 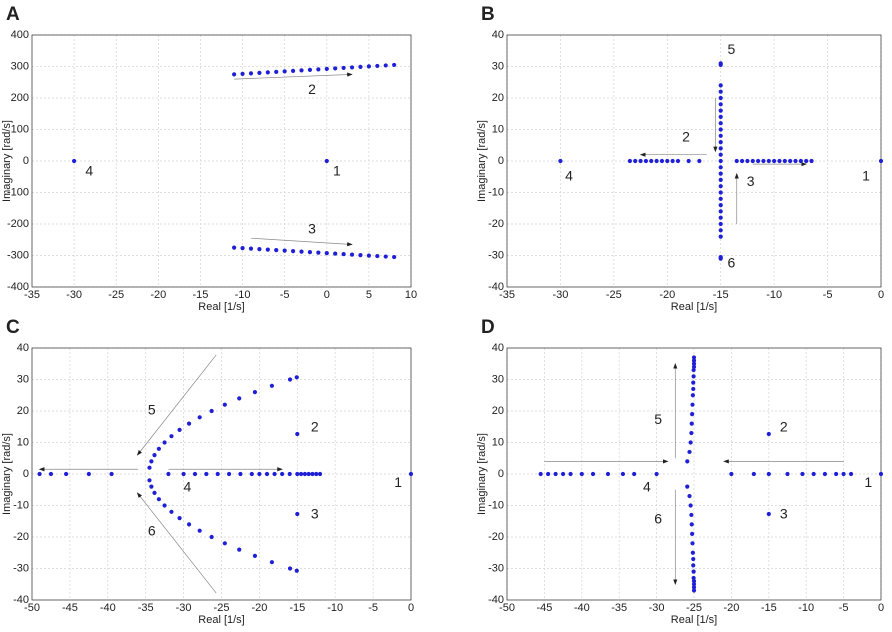 What do you see at coordinates (21, 600) in the screenshot?
I see `y-tick-label: -40` at bounding box center [21, 600].